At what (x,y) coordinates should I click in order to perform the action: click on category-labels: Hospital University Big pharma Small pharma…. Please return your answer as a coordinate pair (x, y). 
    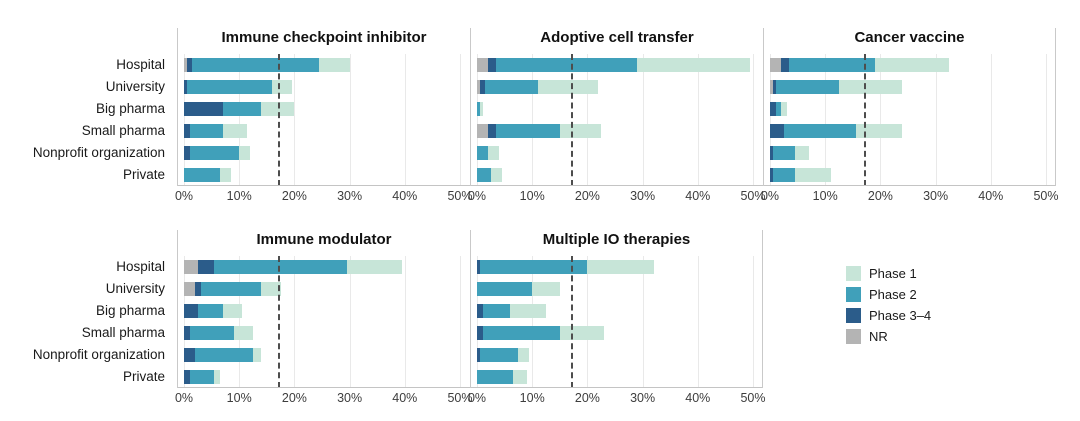
    Looking at the image, I should click on (85, 120).